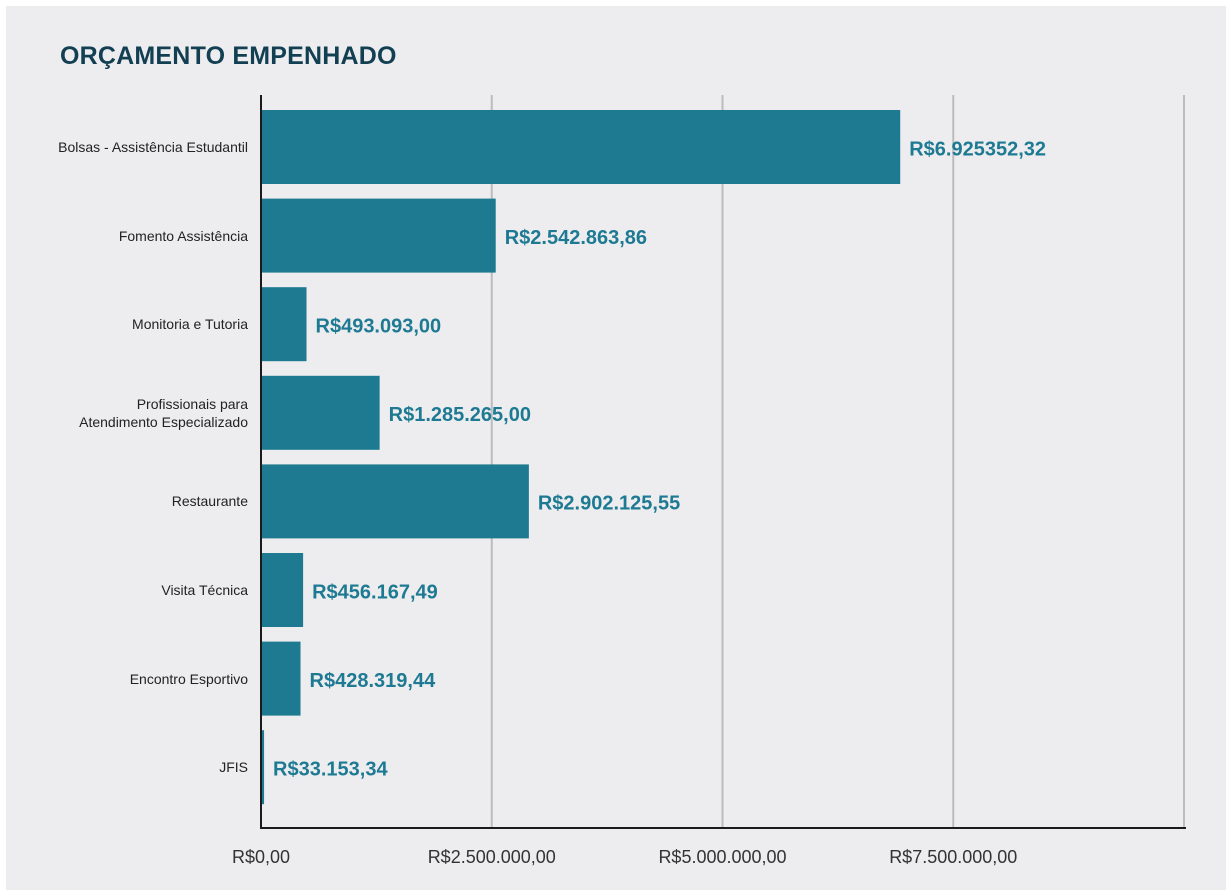 The height and width of the screenshot is (896, 1232). Describe the element at coordinates (188, 678) in the screenshot. I see `y-tick-label: Encontro Esportivo` at that location.